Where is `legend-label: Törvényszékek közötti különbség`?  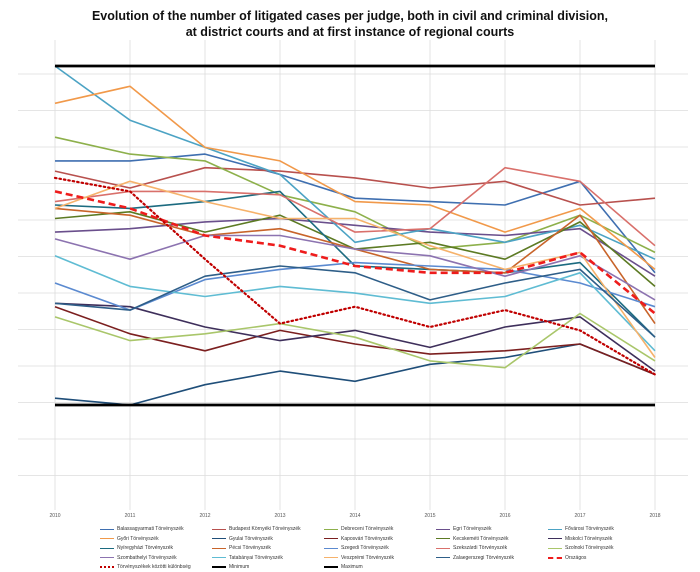 legend-label: Törvényszékek közötti különbség is located at coordinates (154, 567).